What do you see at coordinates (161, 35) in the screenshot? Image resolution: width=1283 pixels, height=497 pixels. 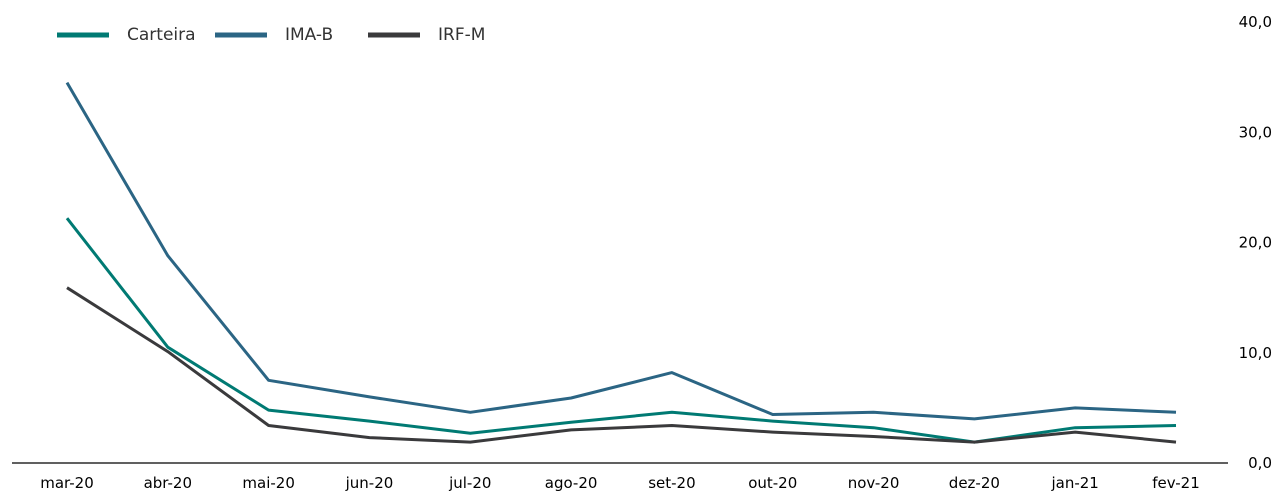 I see `legend-label: Carteira` at bounding box center [161, 35].